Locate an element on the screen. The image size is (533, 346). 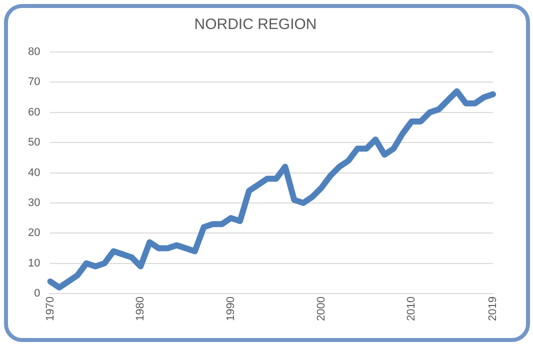
y-tick-label: 20 is located at coordinates (34, 233).